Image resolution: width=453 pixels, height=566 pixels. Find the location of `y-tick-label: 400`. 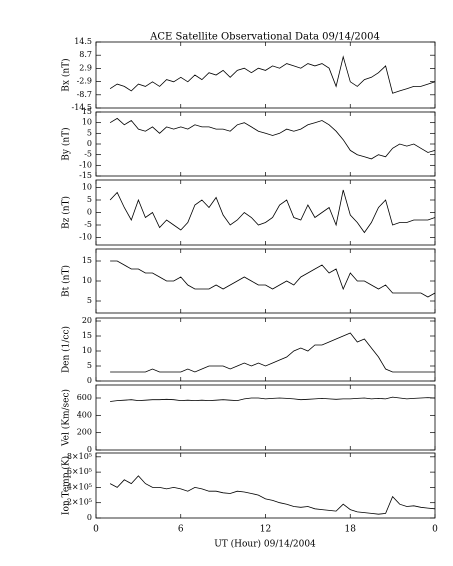

y-tick-label: 400 is located at coordinates (84, 414).